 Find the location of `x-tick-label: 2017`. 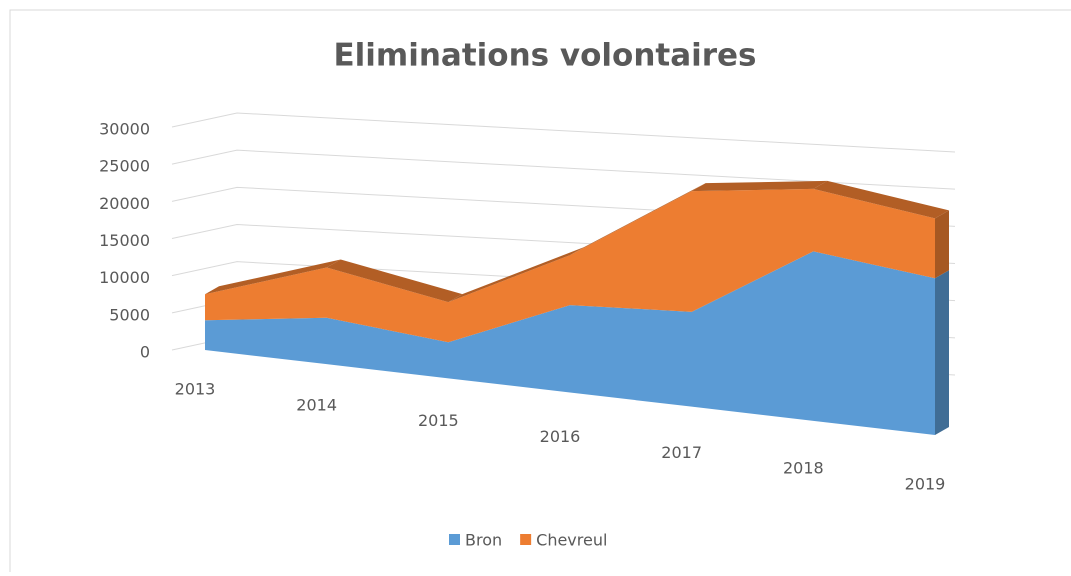

x-tick-label: 2017 is located at coordinates (681, 452).